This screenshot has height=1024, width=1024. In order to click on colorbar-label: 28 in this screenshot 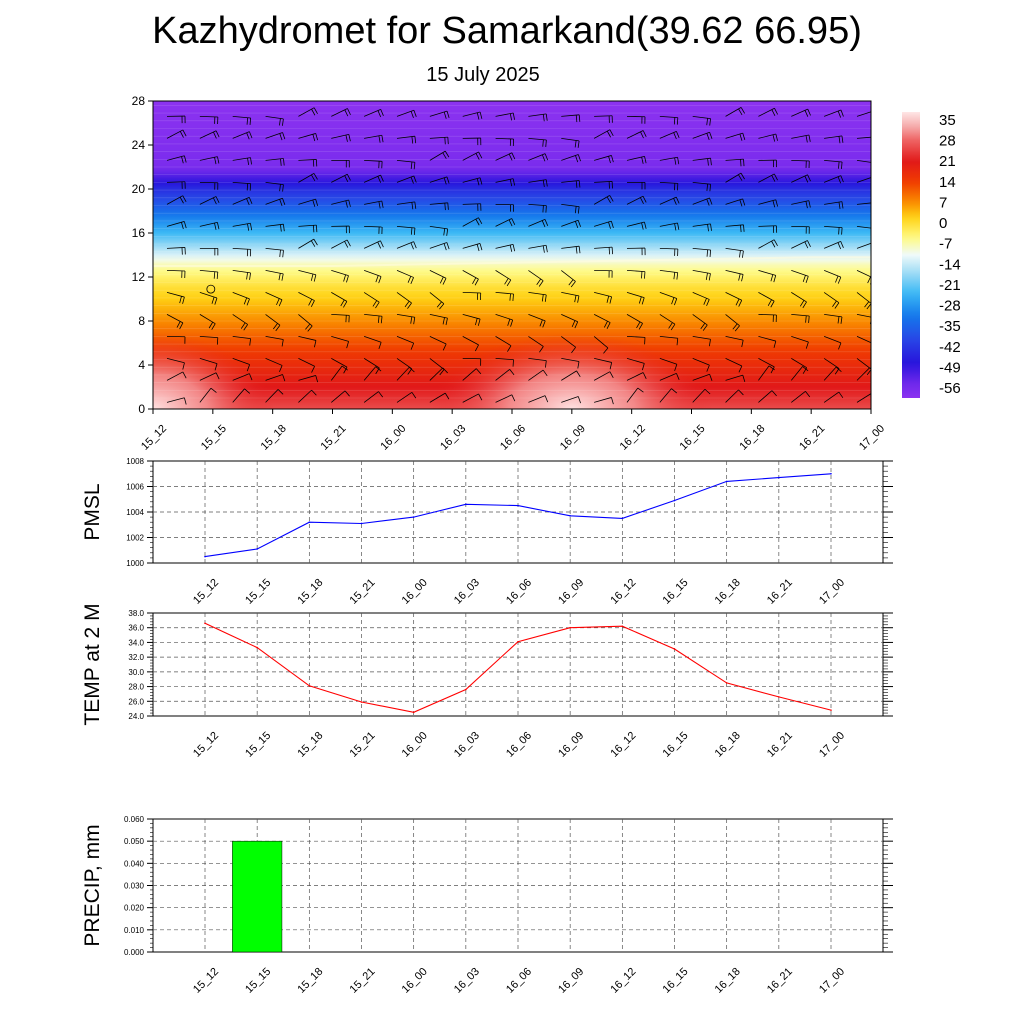, I will do `click(947, 141)`.